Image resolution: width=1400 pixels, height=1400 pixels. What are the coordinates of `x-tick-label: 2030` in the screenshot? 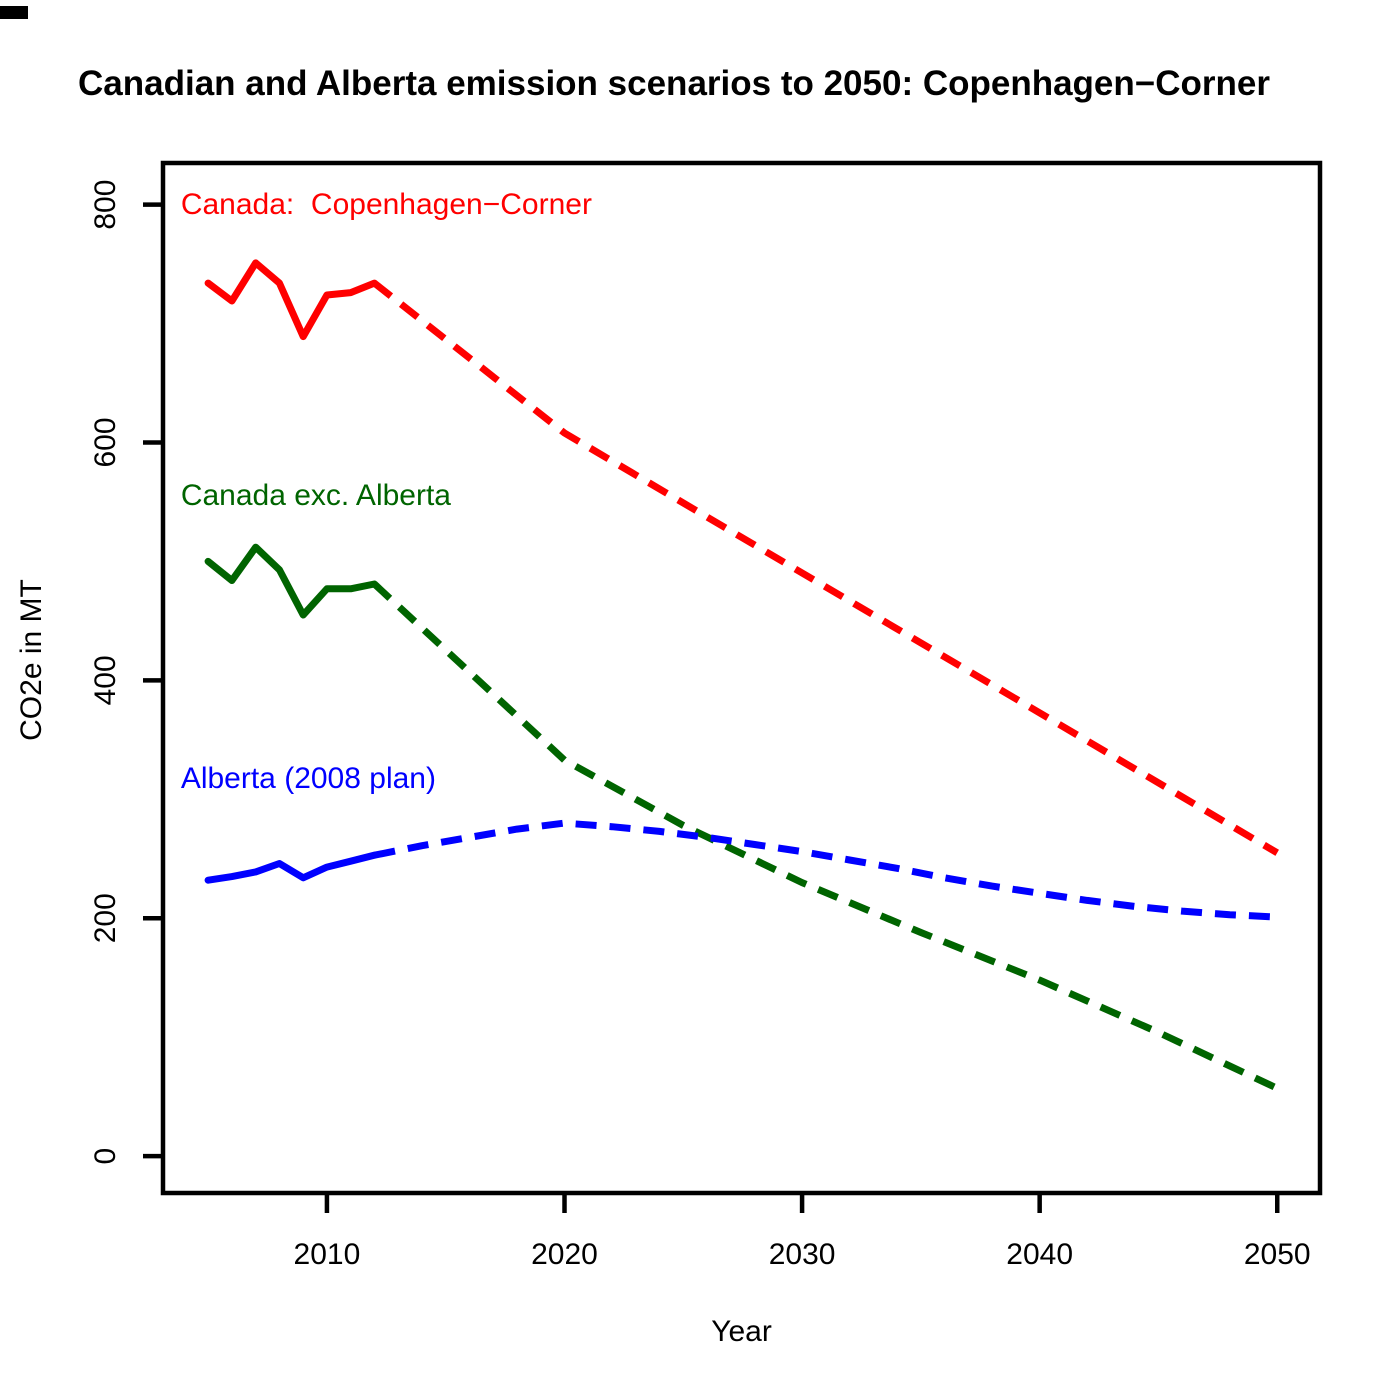 It's located at (802, 1254).